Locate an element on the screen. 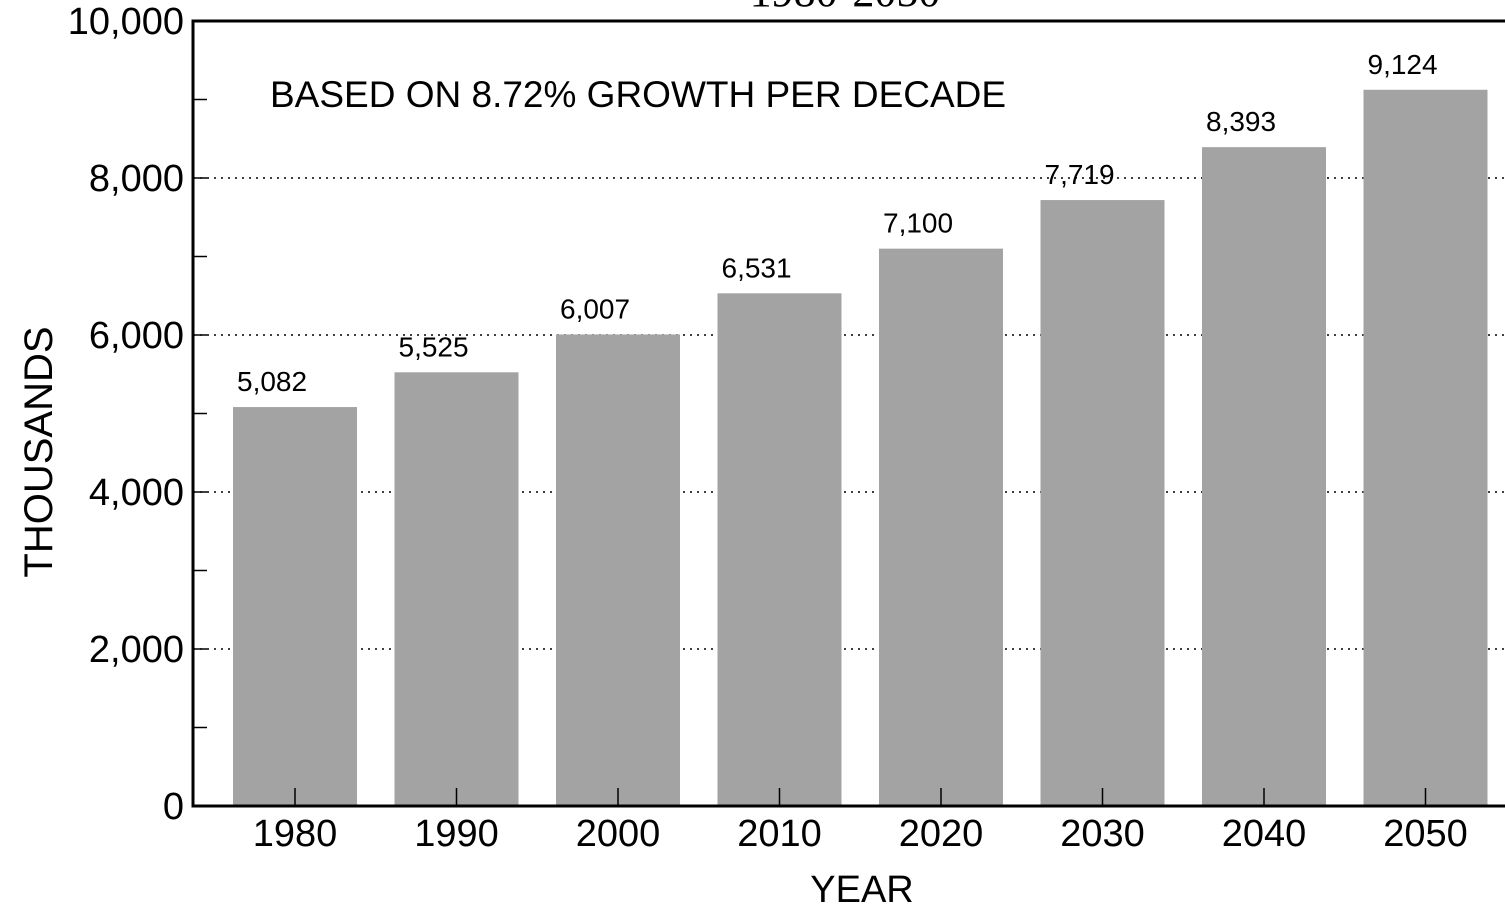 The height and width of the screenshot is (906, 1505). x-tick-label: 2000 is located at coordinates (618, 834).